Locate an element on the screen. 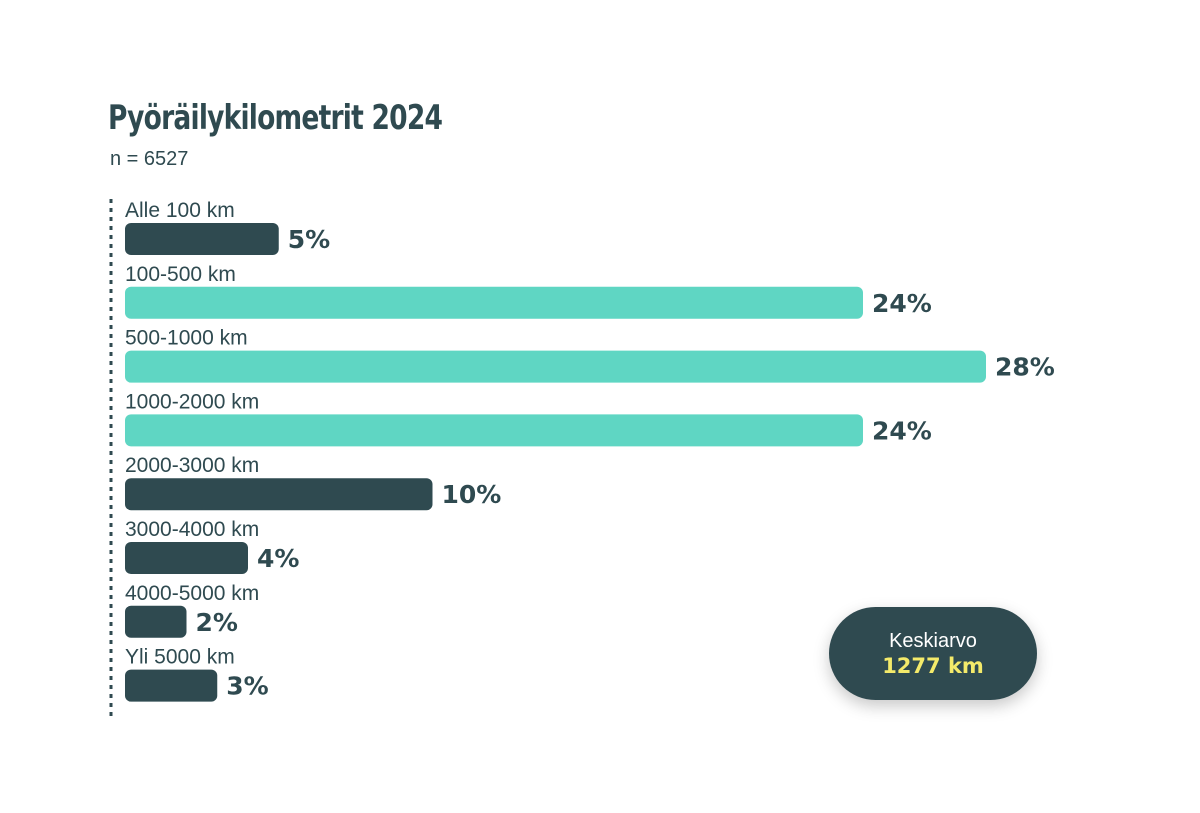 The image size is (1200, 813). value-label: 4% is located at coordinates (278, 558).